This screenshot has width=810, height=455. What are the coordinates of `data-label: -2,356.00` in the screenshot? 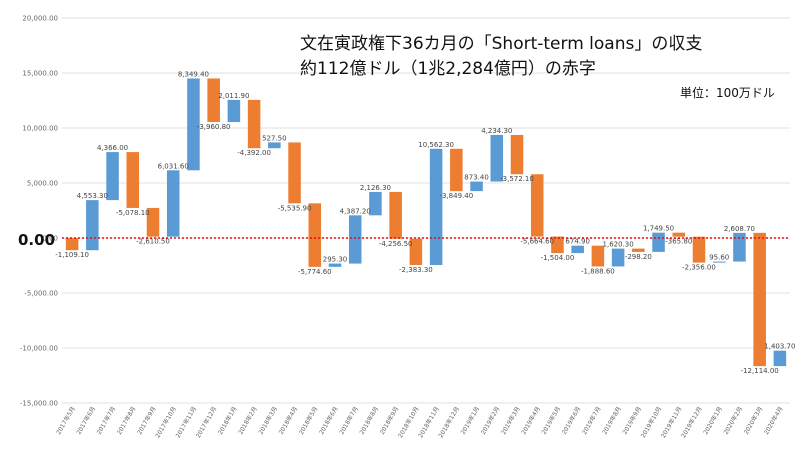 It's located at (699, 268).